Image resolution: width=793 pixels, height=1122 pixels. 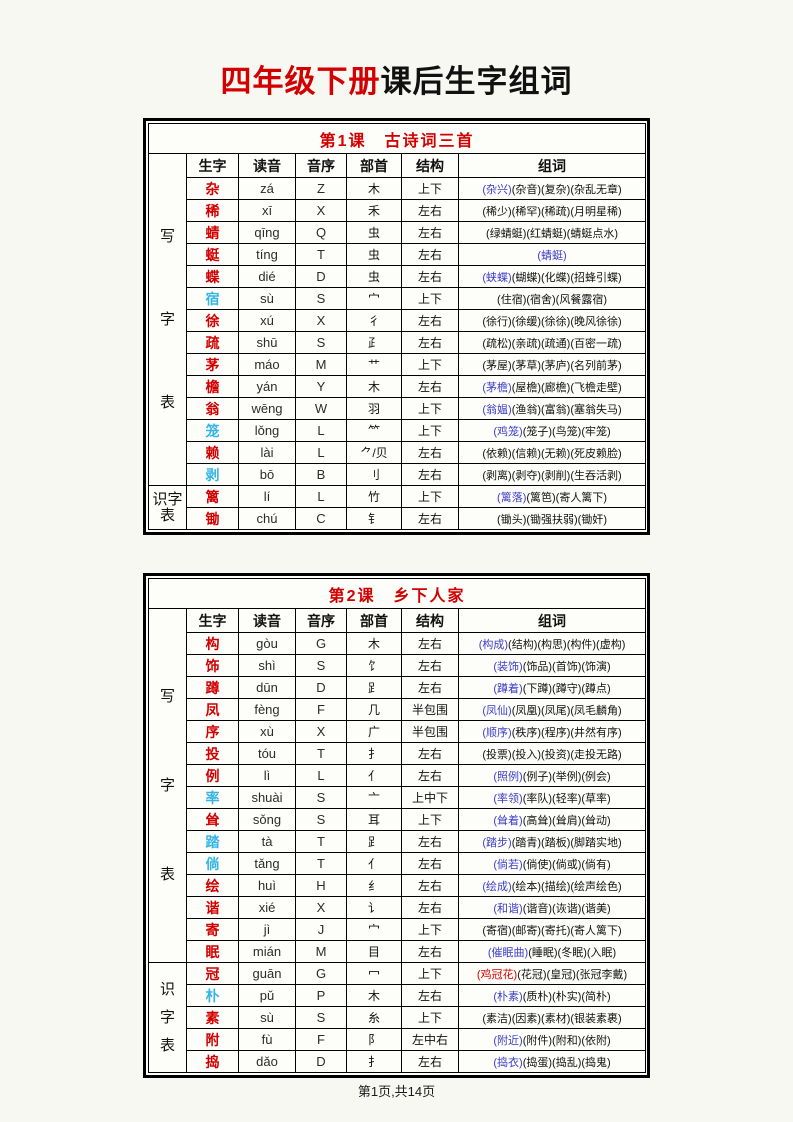 I want to click on words-cell: (和谐)(谐音)(诙谐)(谐美), so click(x=552, y=907).